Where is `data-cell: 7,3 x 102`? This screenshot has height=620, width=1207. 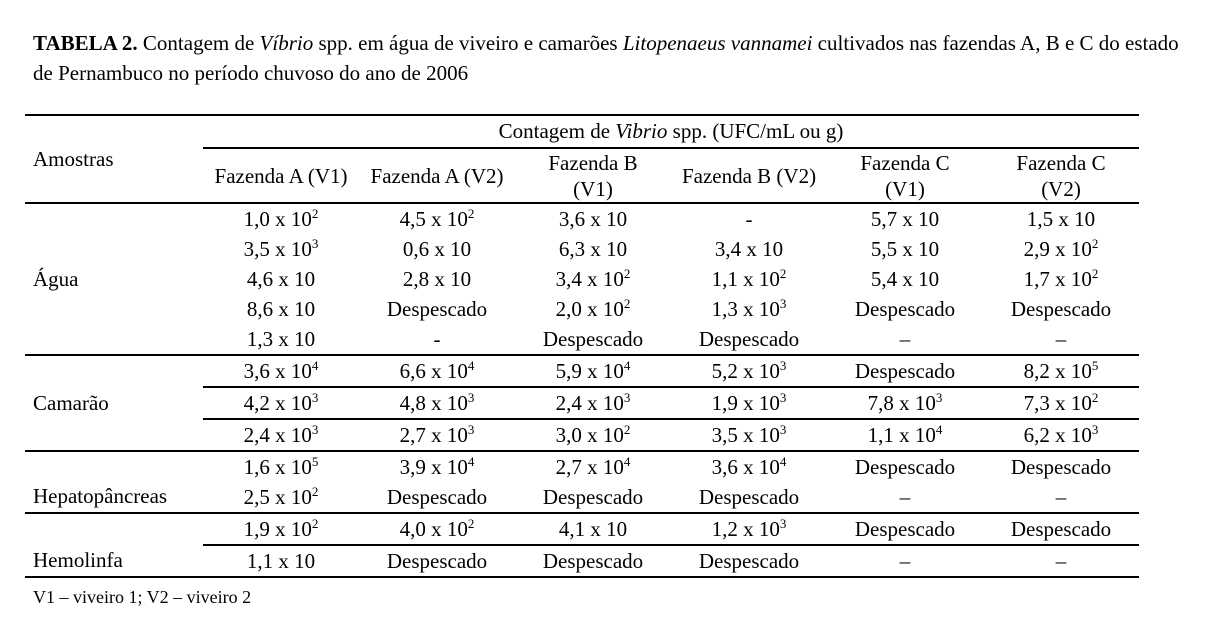
data-cell: 7,3 x 102 is located at coordinates (1061, 402).